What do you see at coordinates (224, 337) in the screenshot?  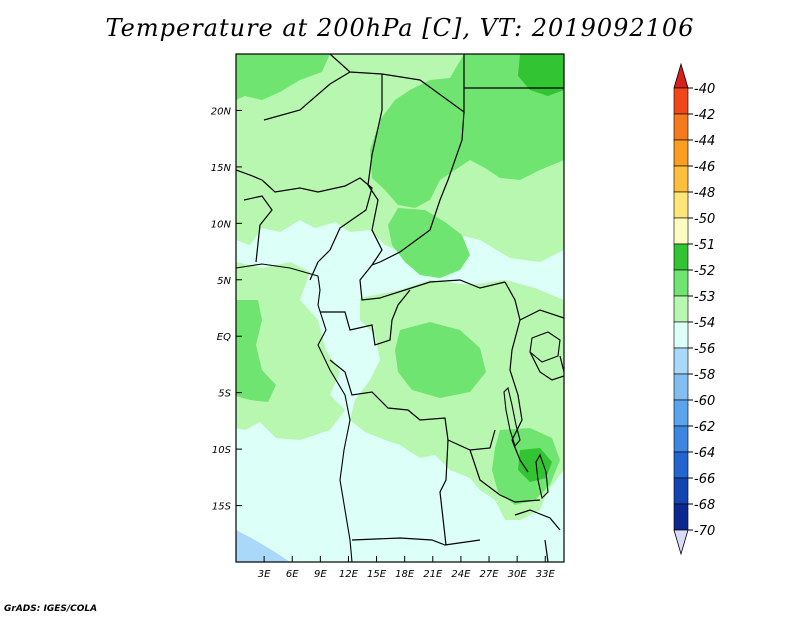 I see `lat-tick-label: EQ` at bounding box center [224, 337].